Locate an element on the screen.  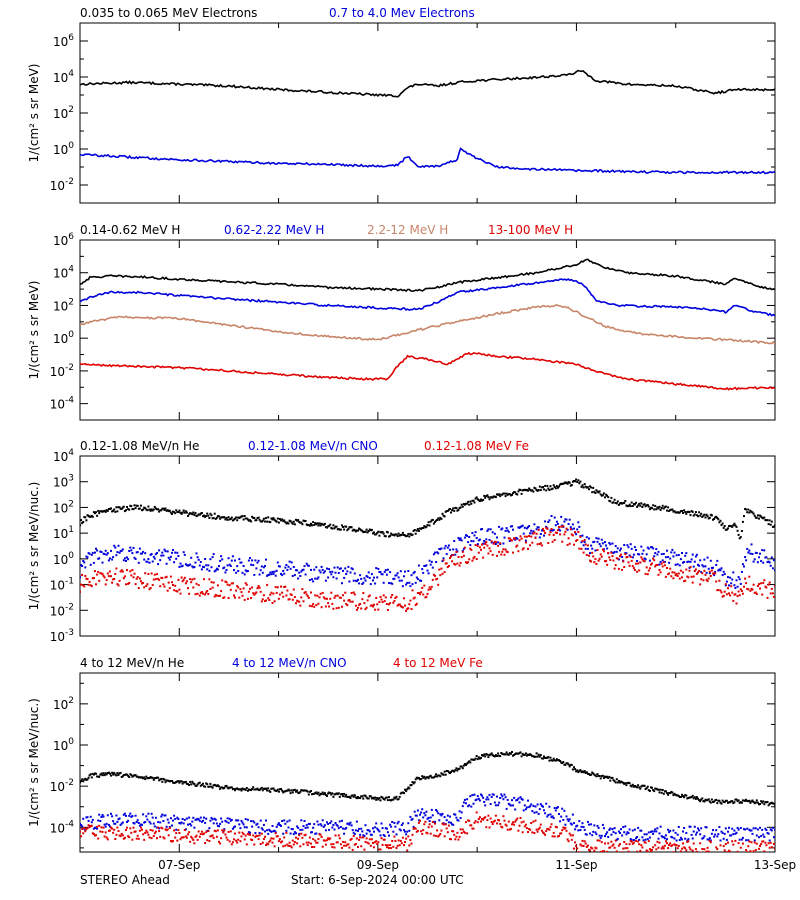
y-tick-label: 10⁻⁴ is located at coordinates (62, 404).